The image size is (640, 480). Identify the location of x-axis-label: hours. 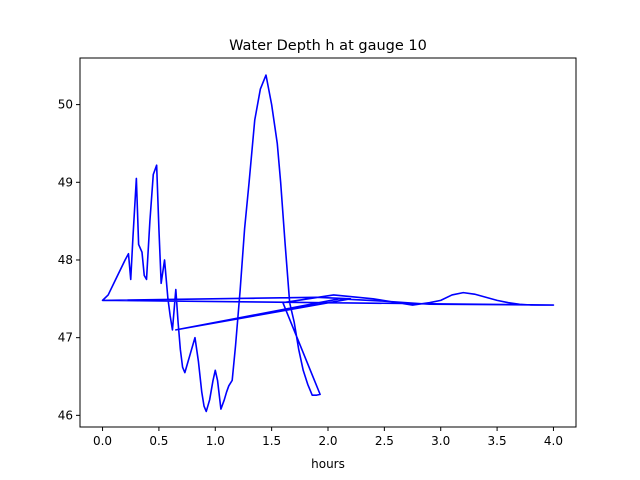
(328, 464).